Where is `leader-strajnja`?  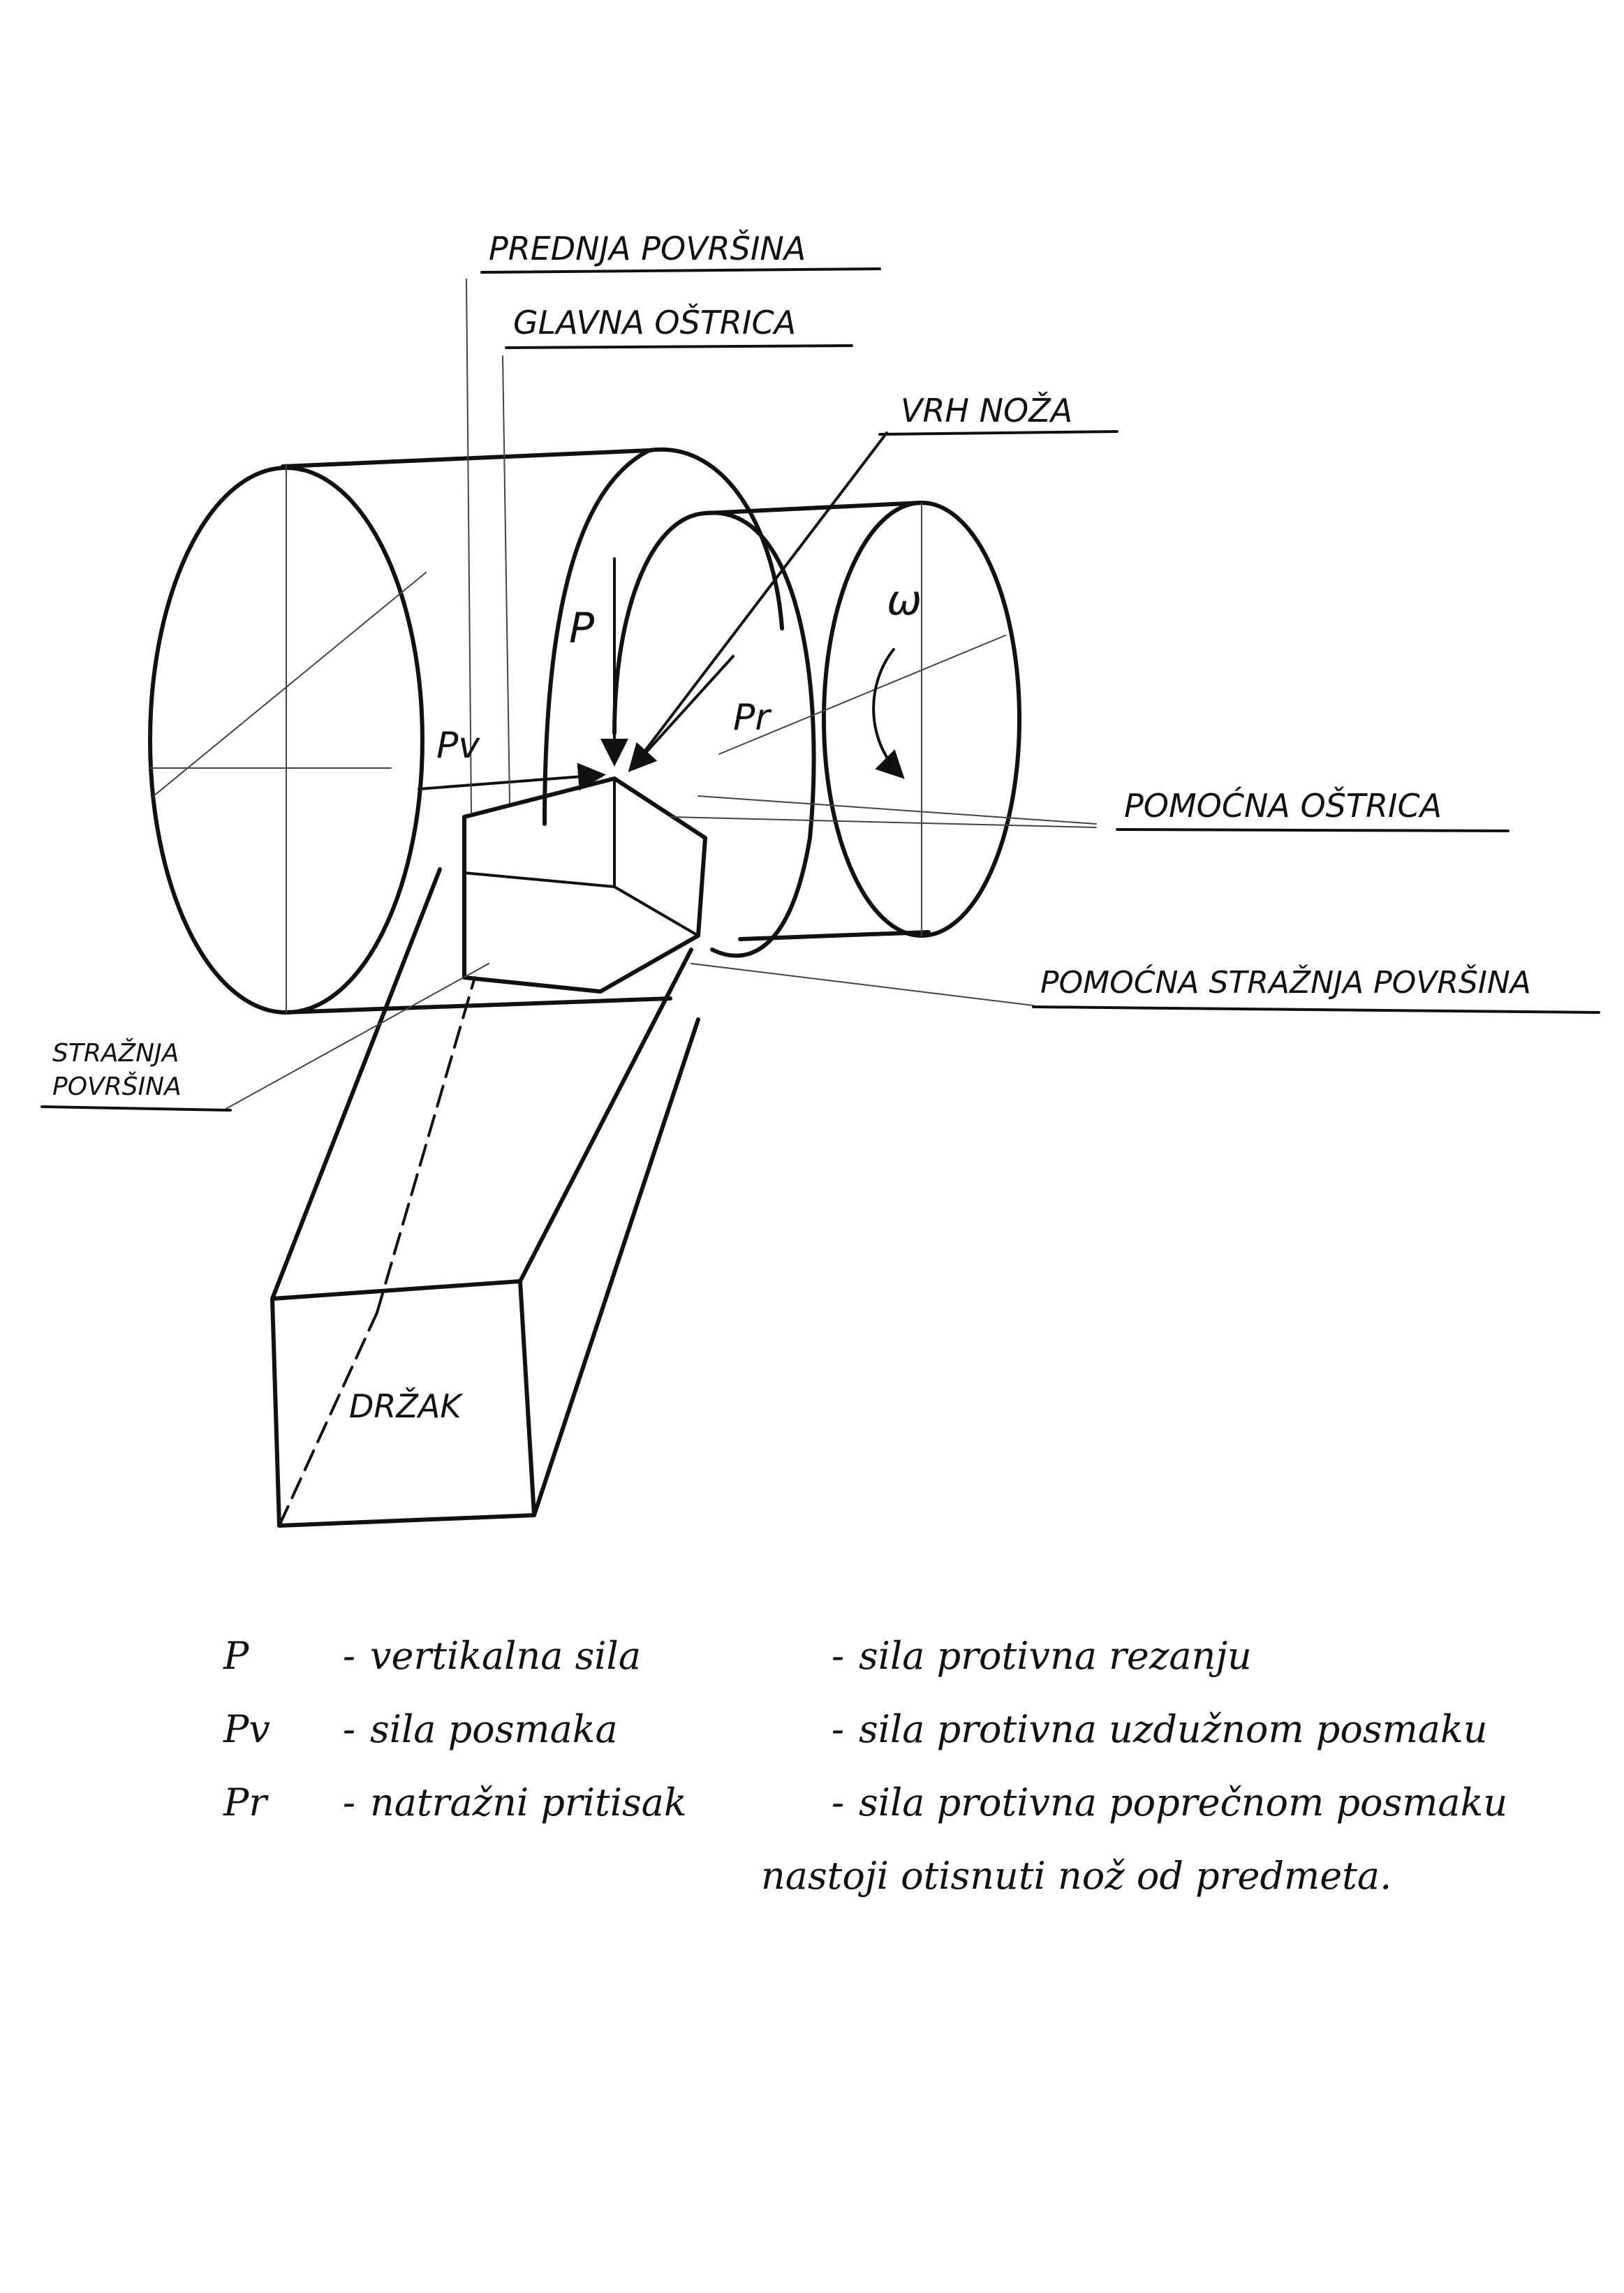
leader-strajnja is located at coordinates (356, 1037).